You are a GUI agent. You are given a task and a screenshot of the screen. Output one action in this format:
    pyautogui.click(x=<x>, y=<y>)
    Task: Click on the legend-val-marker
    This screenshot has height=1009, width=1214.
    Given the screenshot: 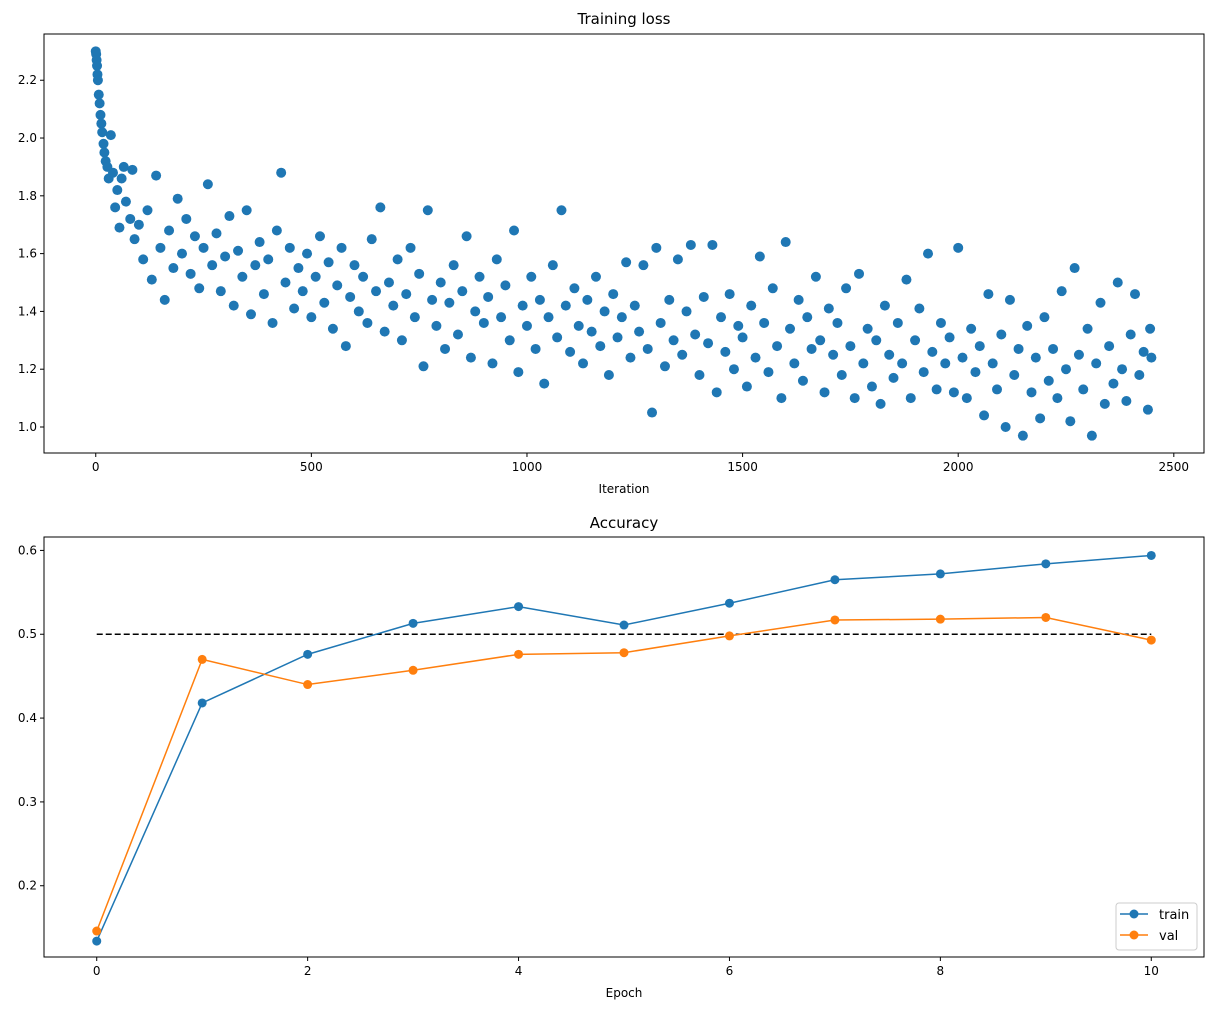 What is the action you would take?
    pyautogui.click(x=1134, y=935)
    